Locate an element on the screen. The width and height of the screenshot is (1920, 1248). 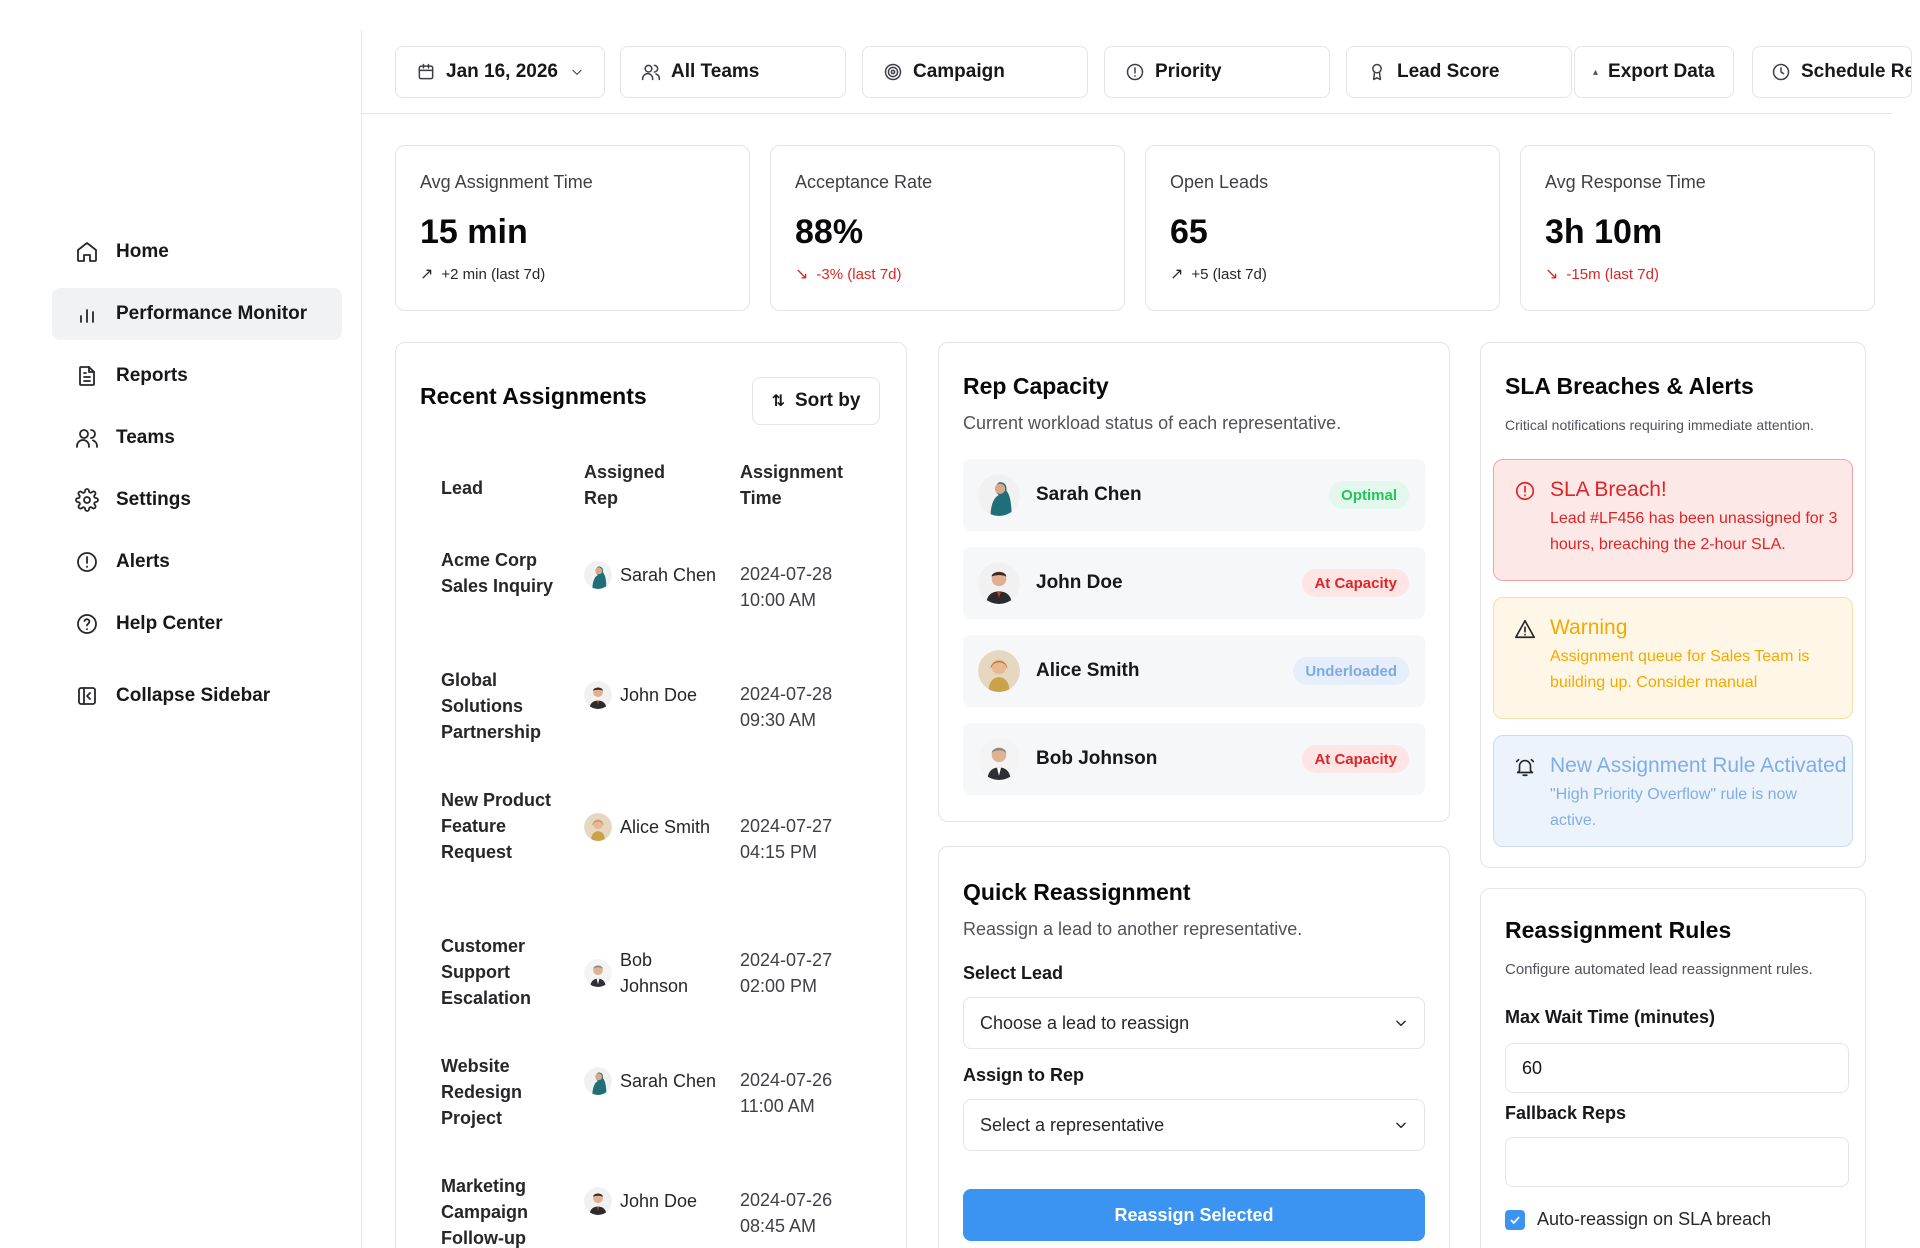
lead-name: Website Redesign Project is located at coordinates (482, 1092).